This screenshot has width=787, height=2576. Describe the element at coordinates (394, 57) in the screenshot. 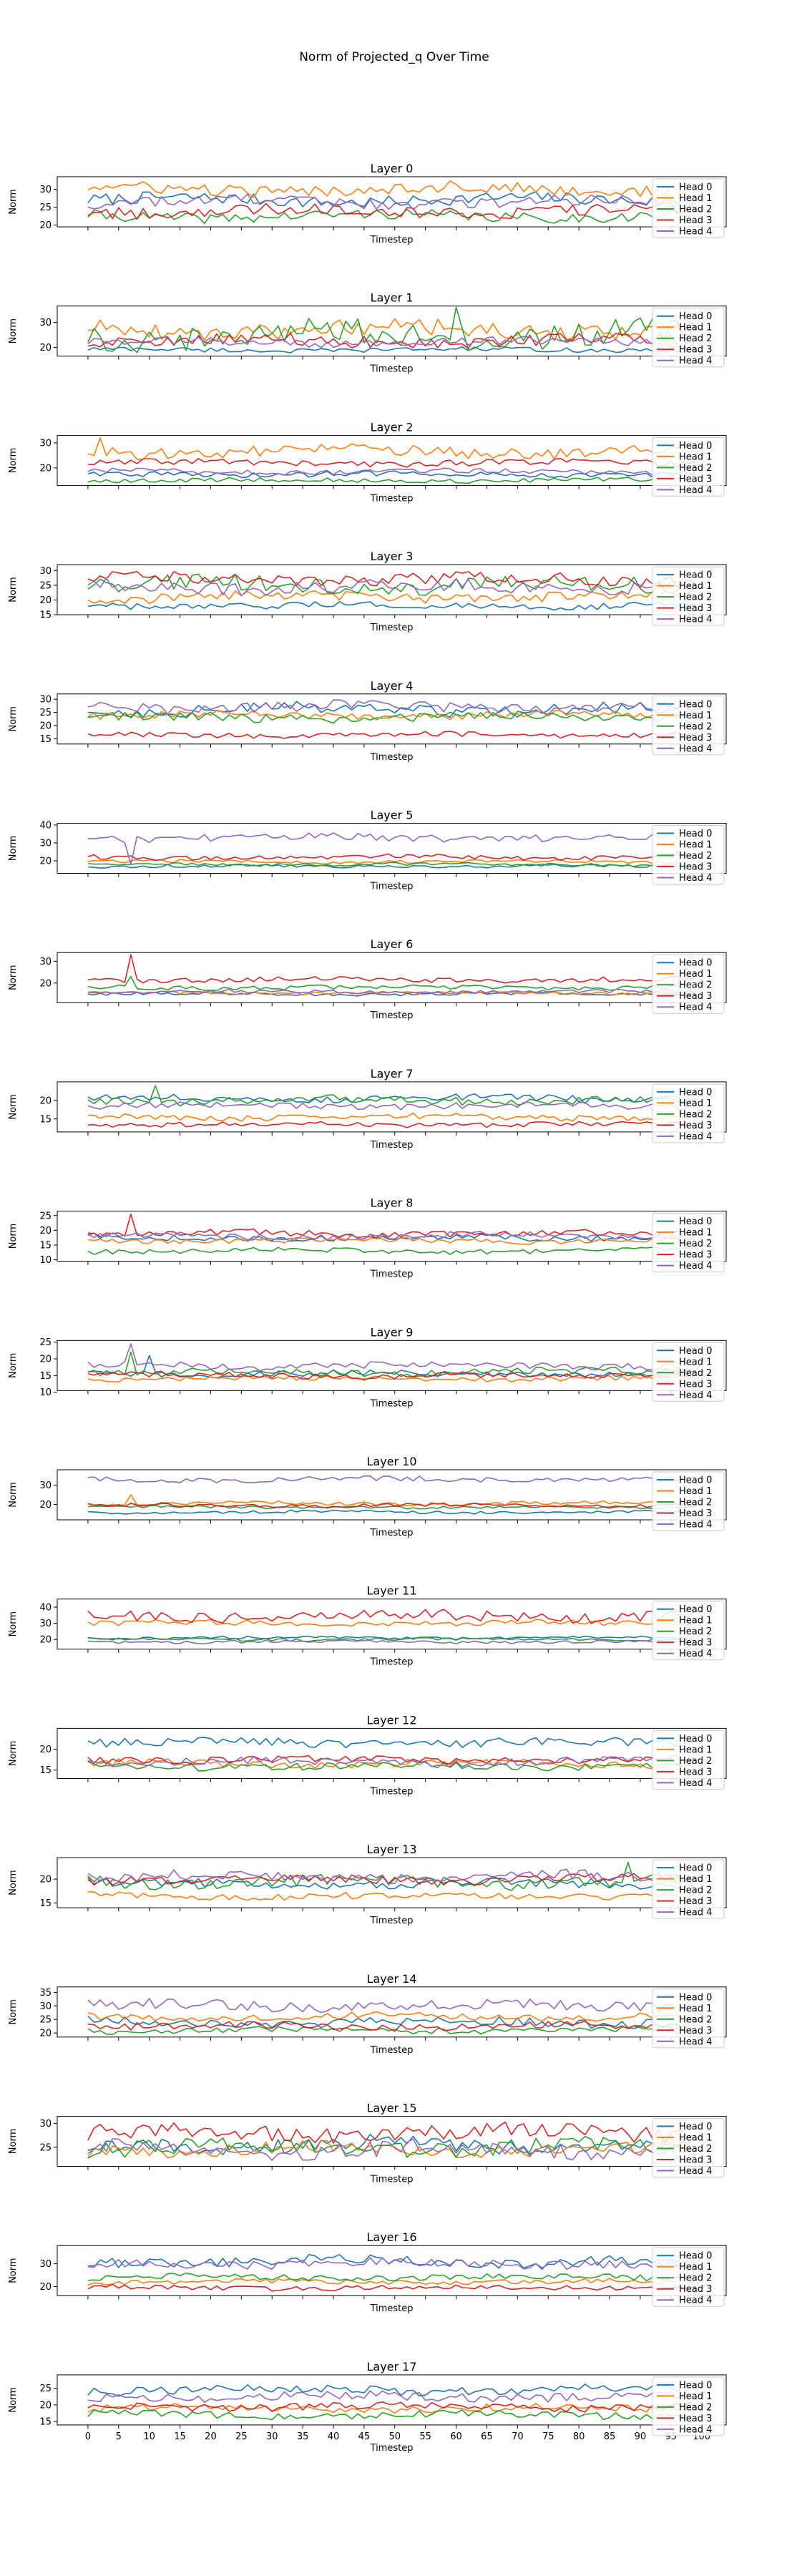

I see `chart-title: Norm of Projected_q Over Time` at that location.